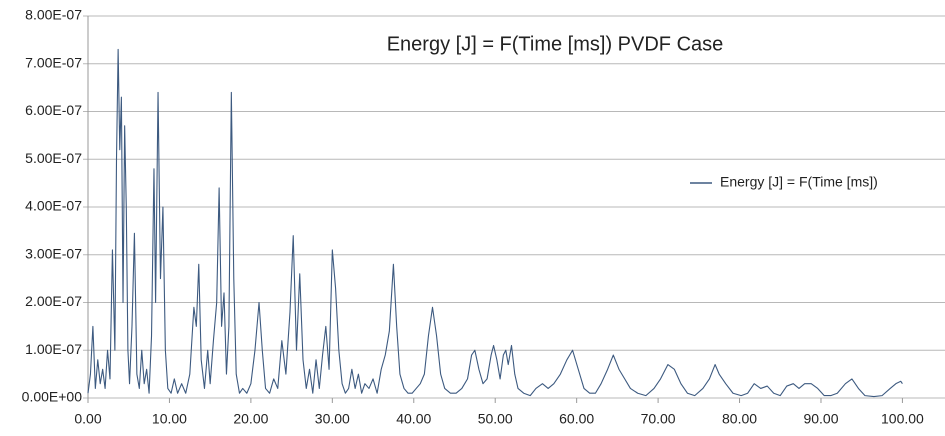 This screenshot has width=945, height=436. I want to click on y-tick-label: 3.00E-07, so click(53, 253).